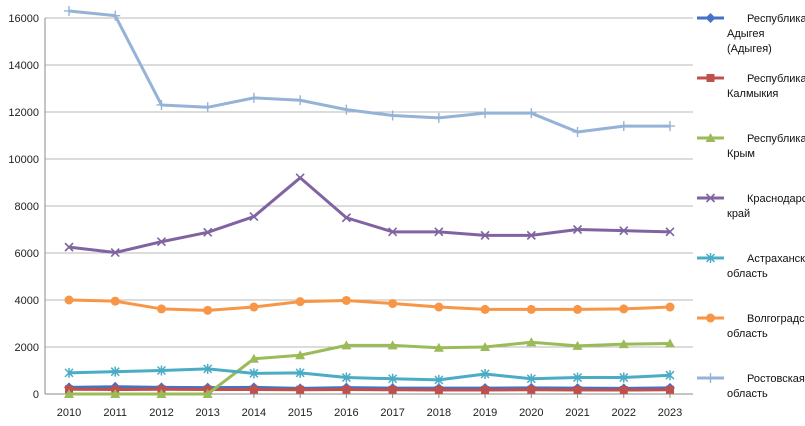 The width and height of the screenshot is (805, 426). What do you see at coordinates (23, 113) in the screenshot?
I see `y-tick-label: 12000` at bounding box center [23, 113].